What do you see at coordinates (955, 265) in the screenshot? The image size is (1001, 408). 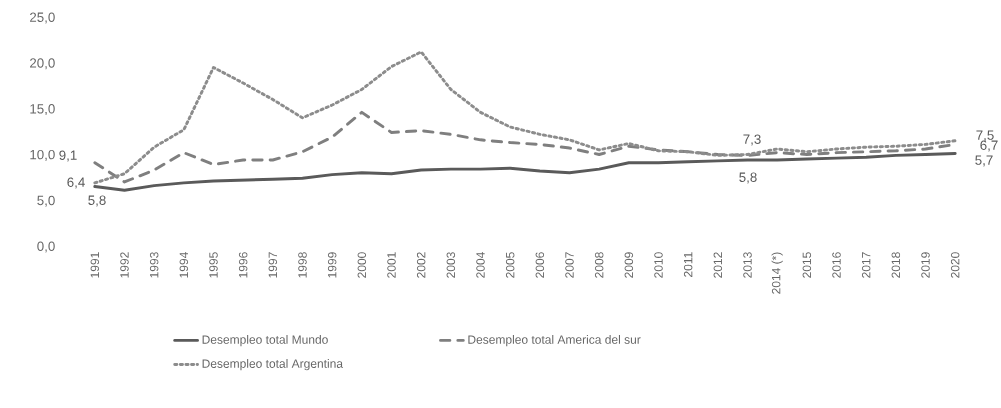 I see `x-tick-label: 2020` at bounding box center [955, 265].